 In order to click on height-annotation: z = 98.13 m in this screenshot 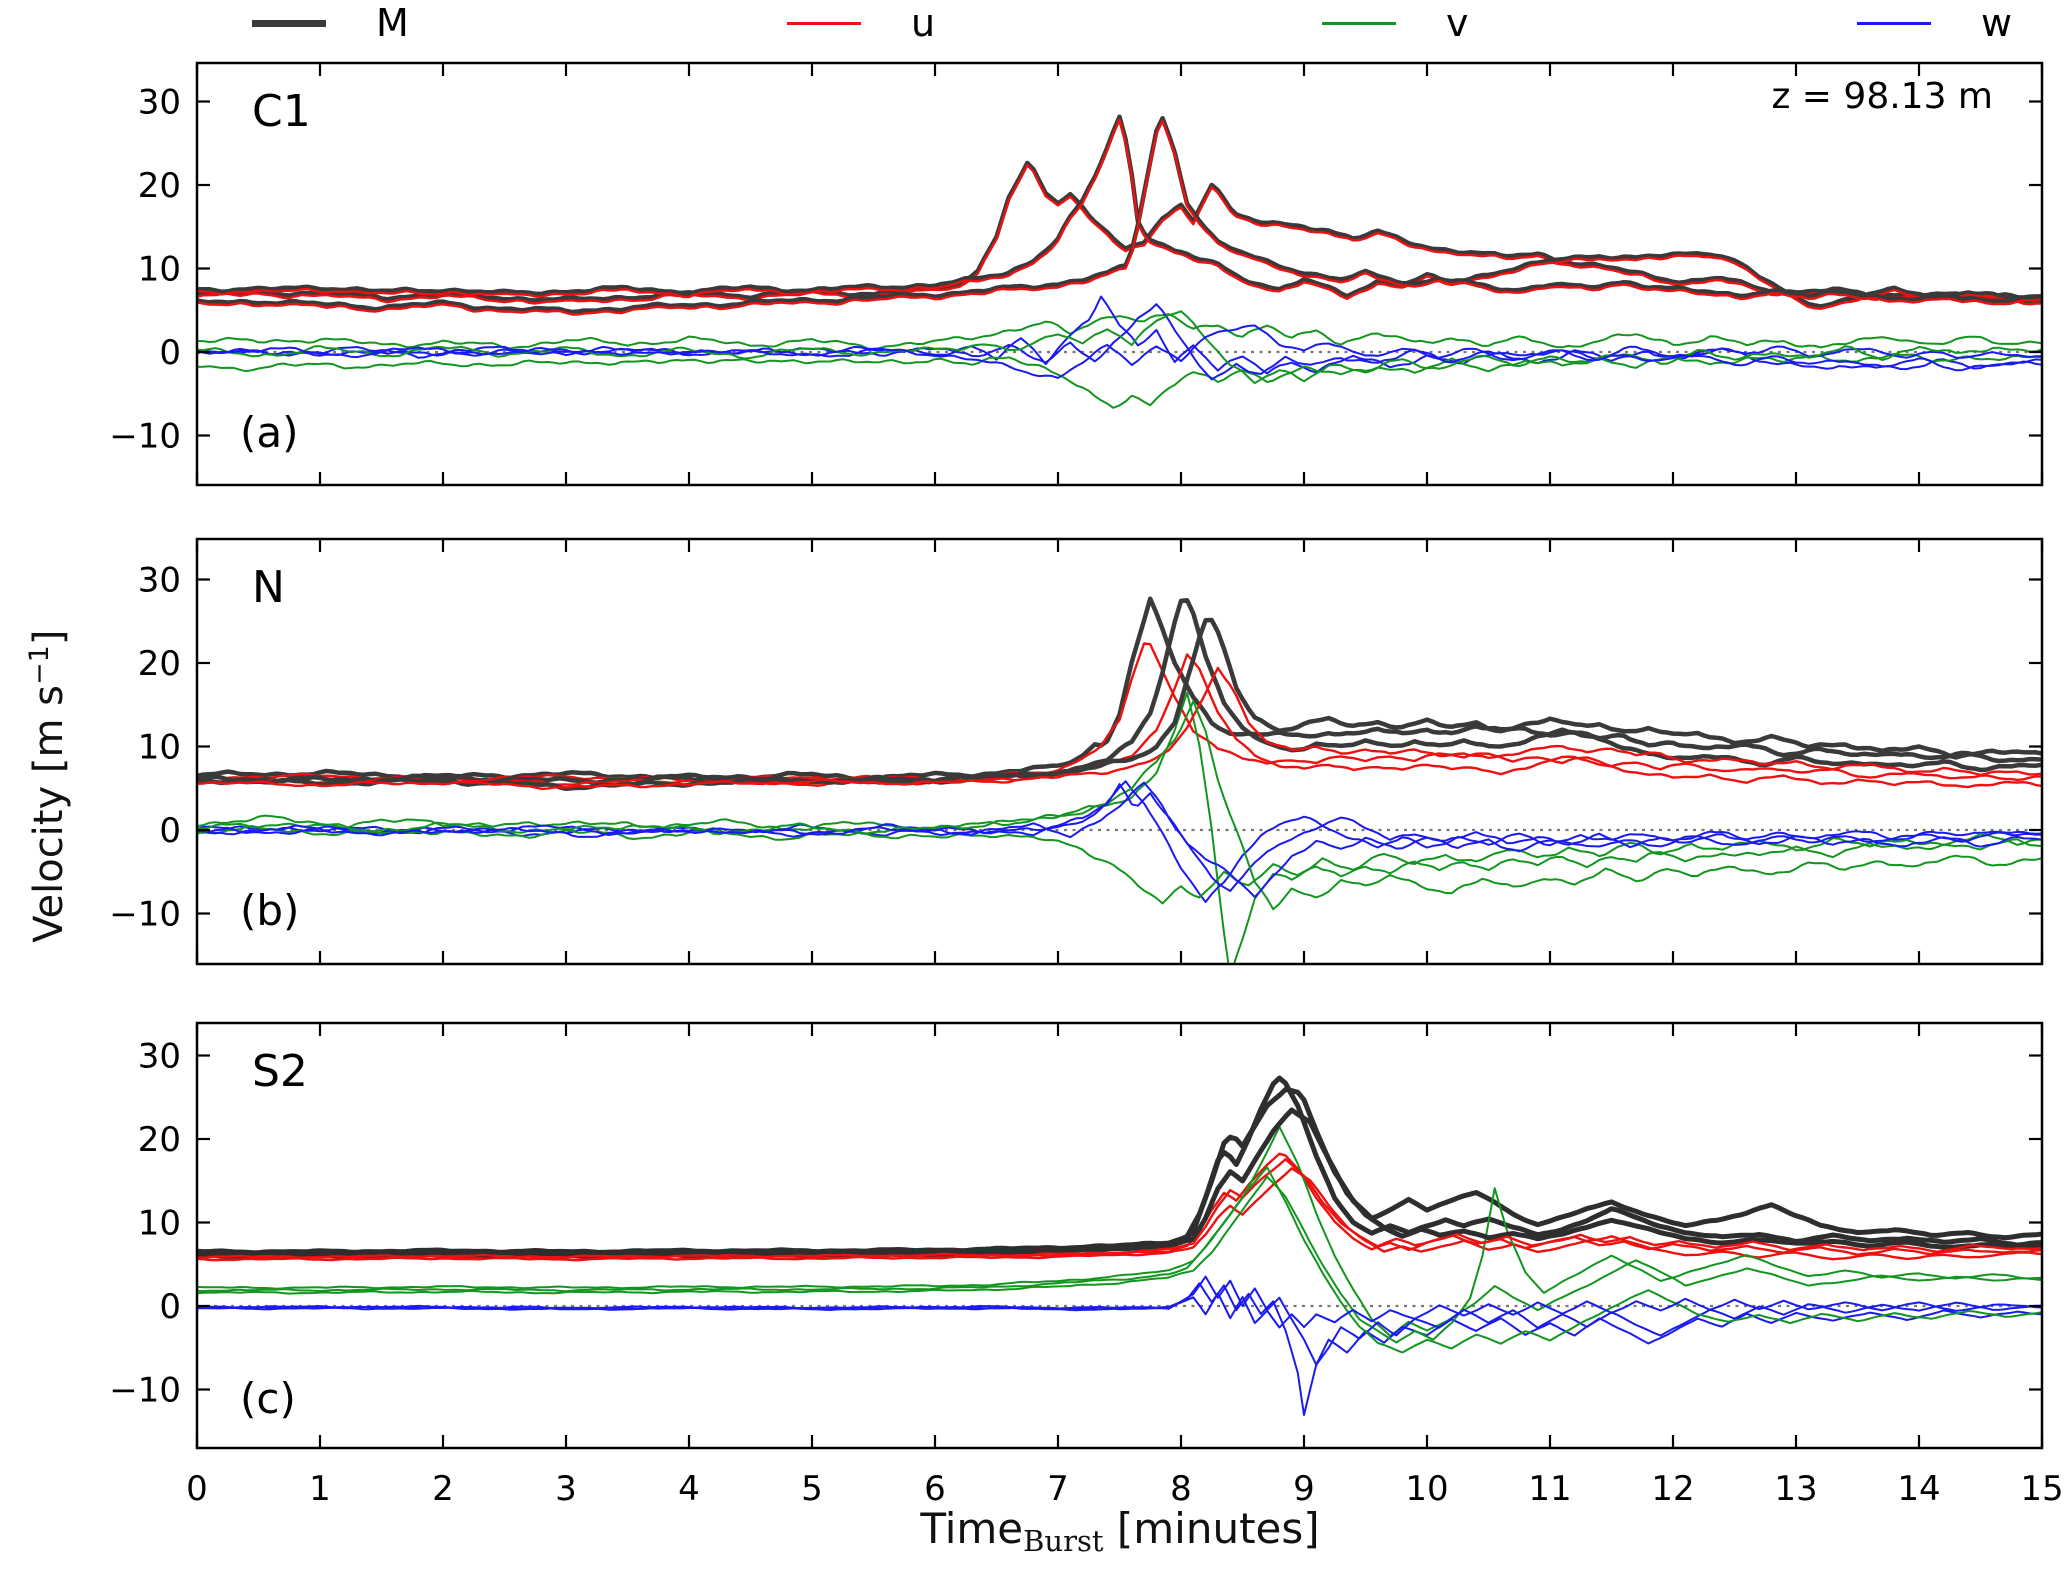, I will do `click(1882, 96)`.